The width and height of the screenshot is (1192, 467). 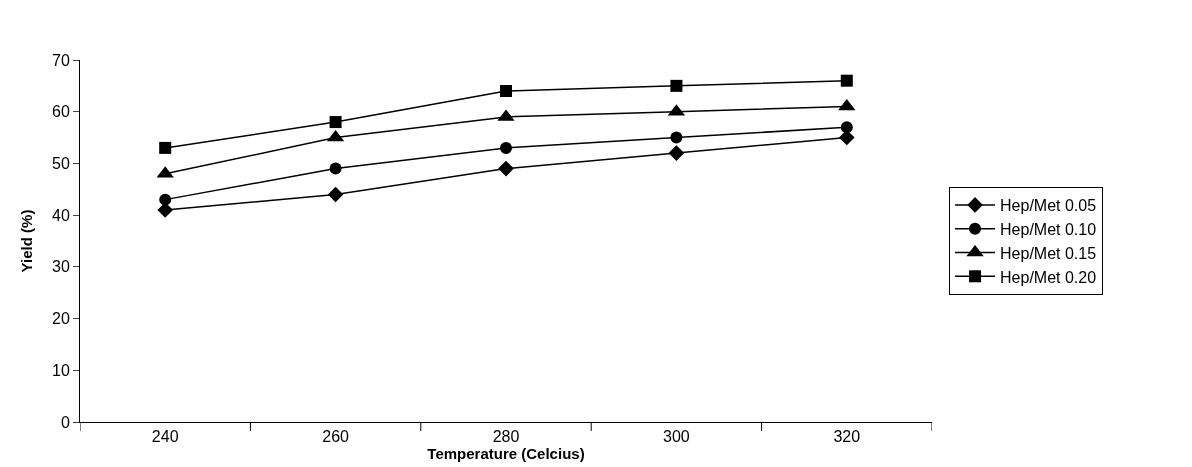 I want to click on y-tick-label: 20, so click(x=61, y=319).